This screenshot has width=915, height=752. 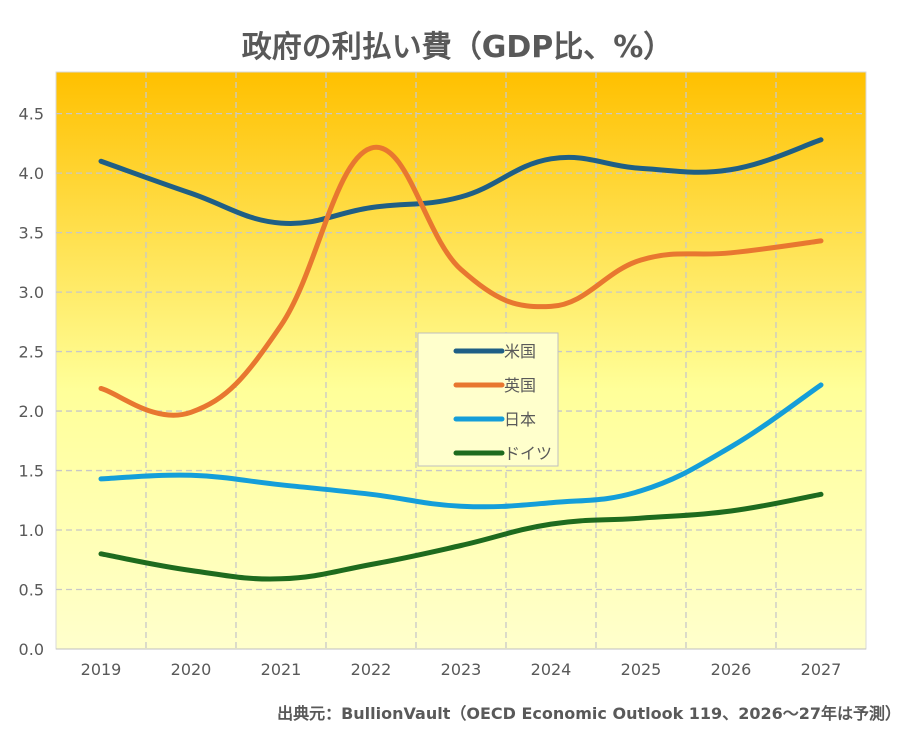 I want to click on y-tick-label: 3.0, so click(x=31, y=292).